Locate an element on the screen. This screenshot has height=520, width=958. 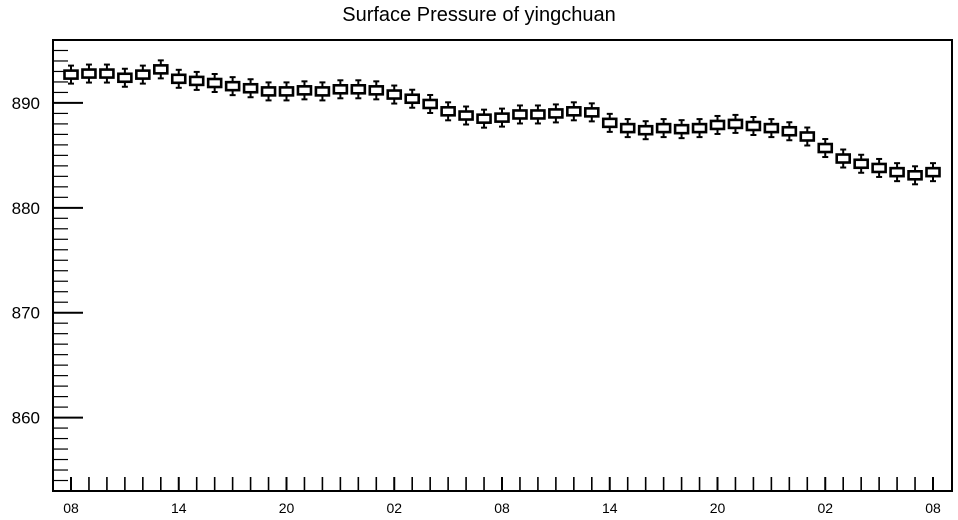
x-tick-label: 20 is located at coordinates (718, 508).